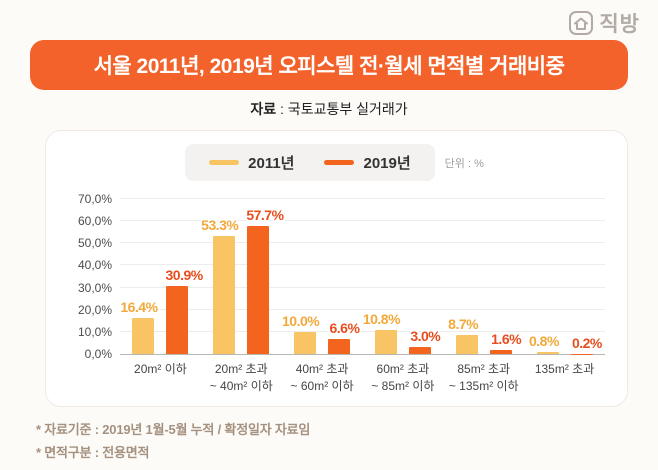 The width and height of the screenshot is (658, 470). Describe the element at coordinates (94, 199) in the screenshot. I see `y-tick-label: 70,0%` at that location.